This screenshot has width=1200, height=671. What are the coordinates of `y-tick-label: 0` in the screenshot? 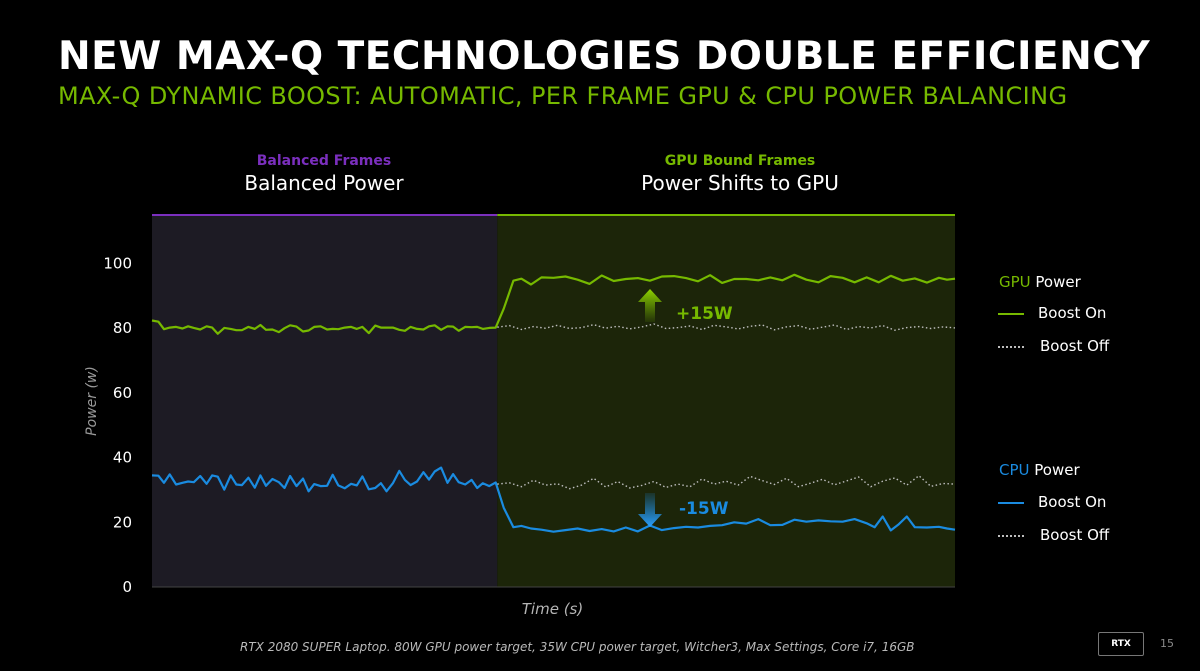 It's located at (127, 587).